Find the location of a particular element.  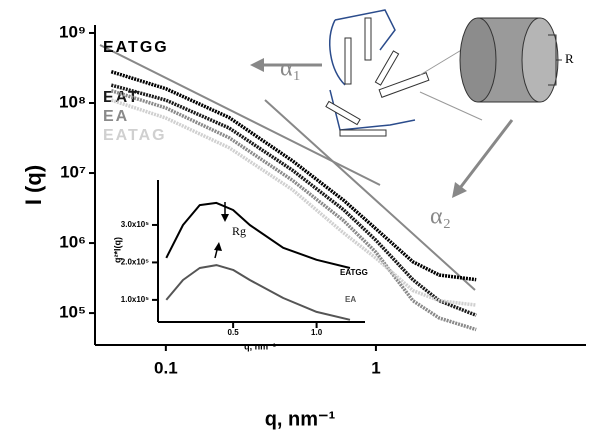

y-tick-label: 10⁷ is located at coordinates (73, 172).